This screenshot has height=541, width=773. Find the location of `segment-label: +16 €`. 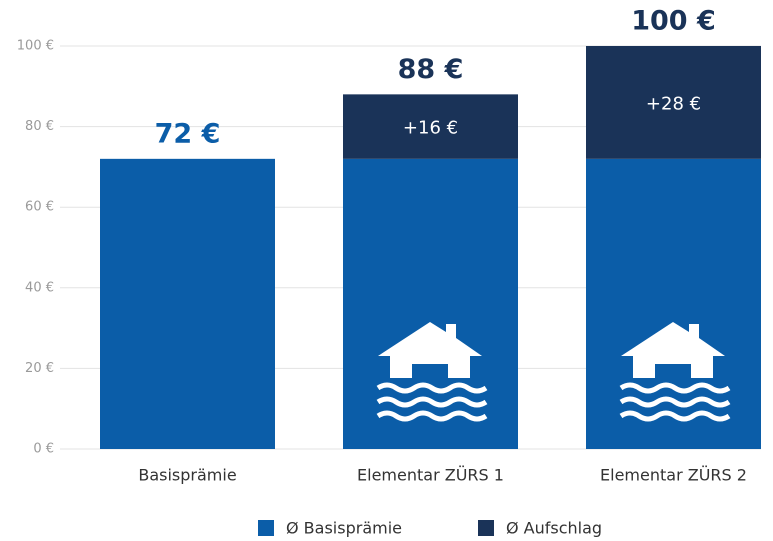

segment-label: +16 € is located at coordinates (430, 128).